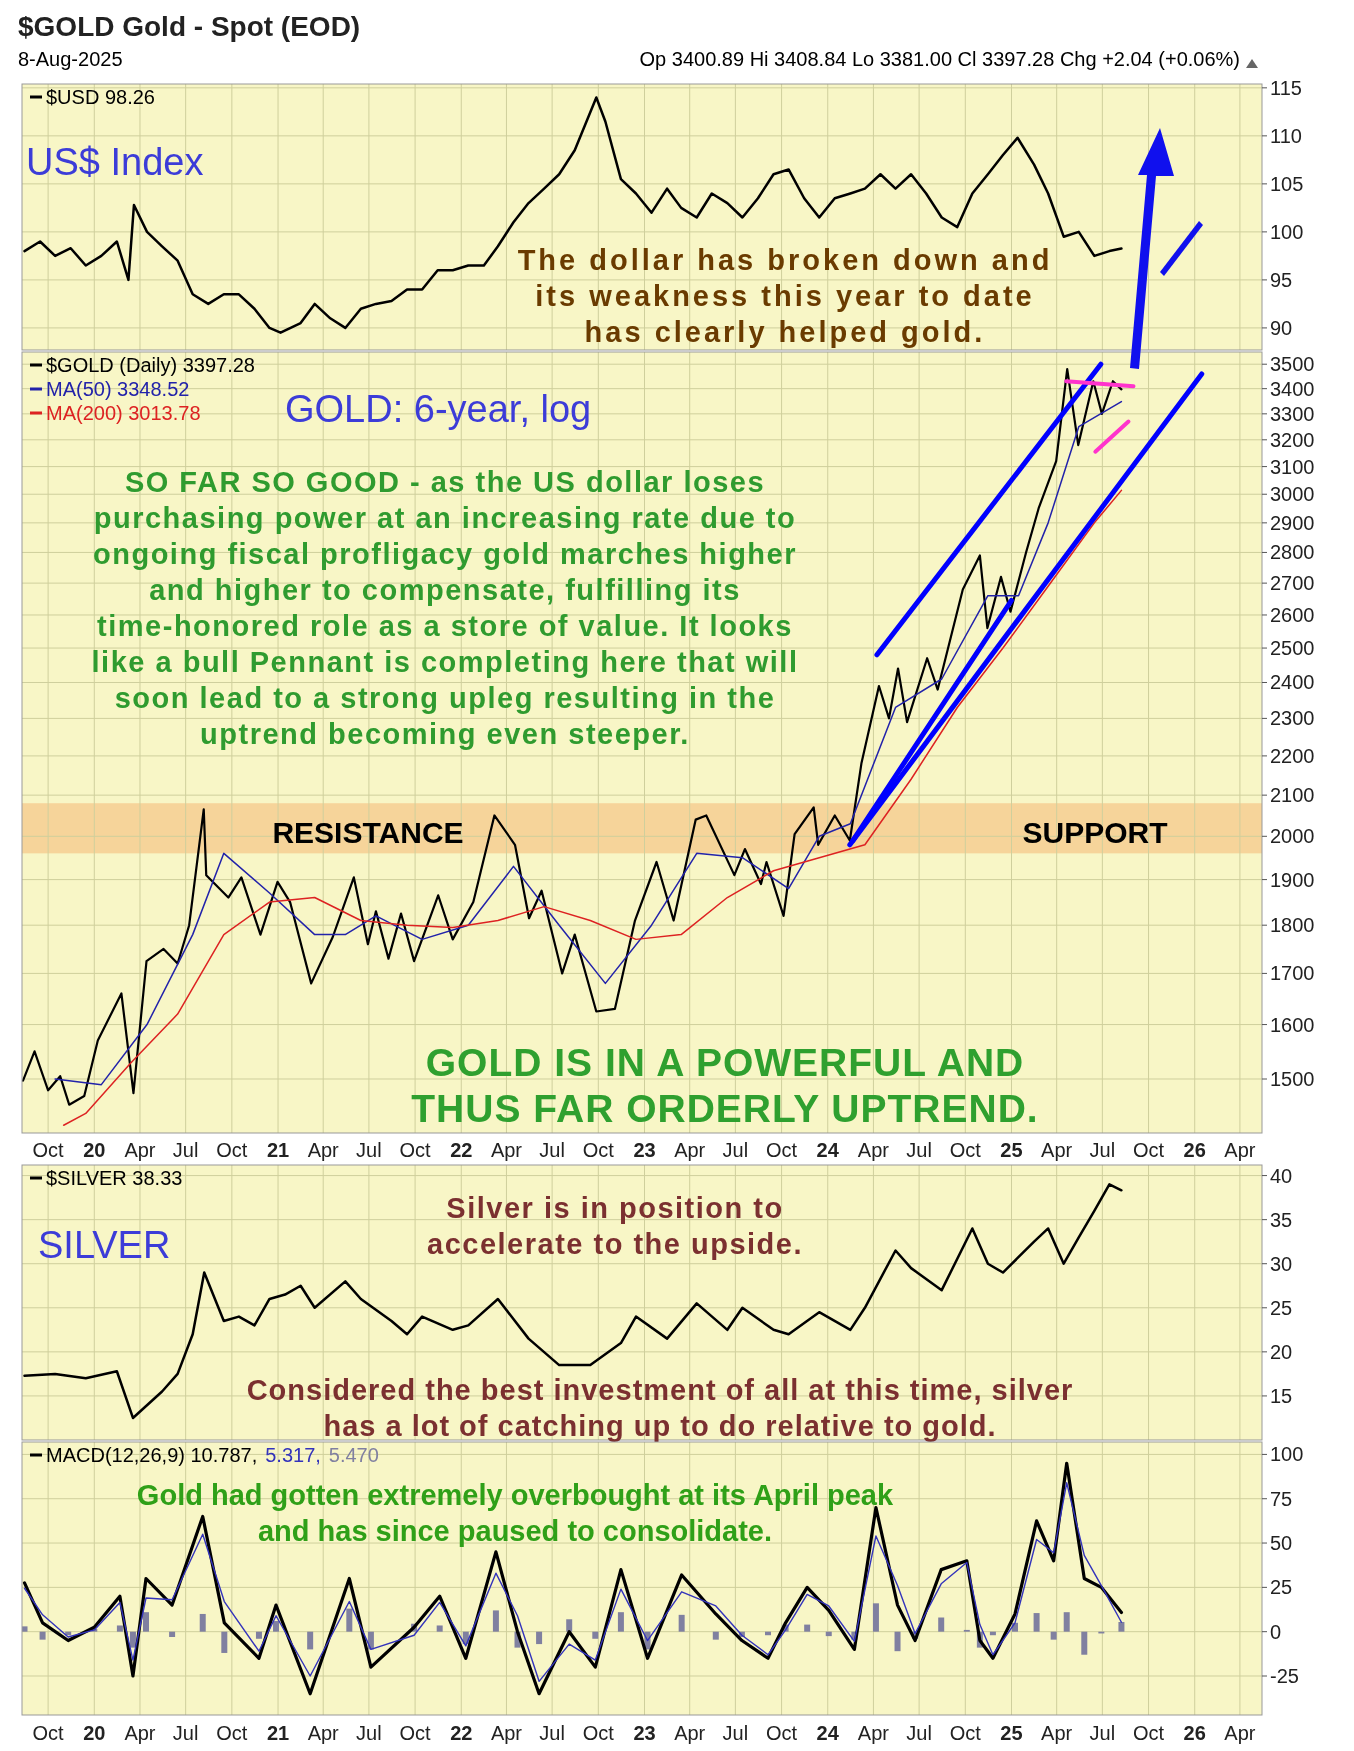 The height and width of the screenshot is (1751, 1354). What do you see at coordinates (1292, 755) in the screenshot?
I see `y-tick-label: 2200` at bounding box center [1292, 755].